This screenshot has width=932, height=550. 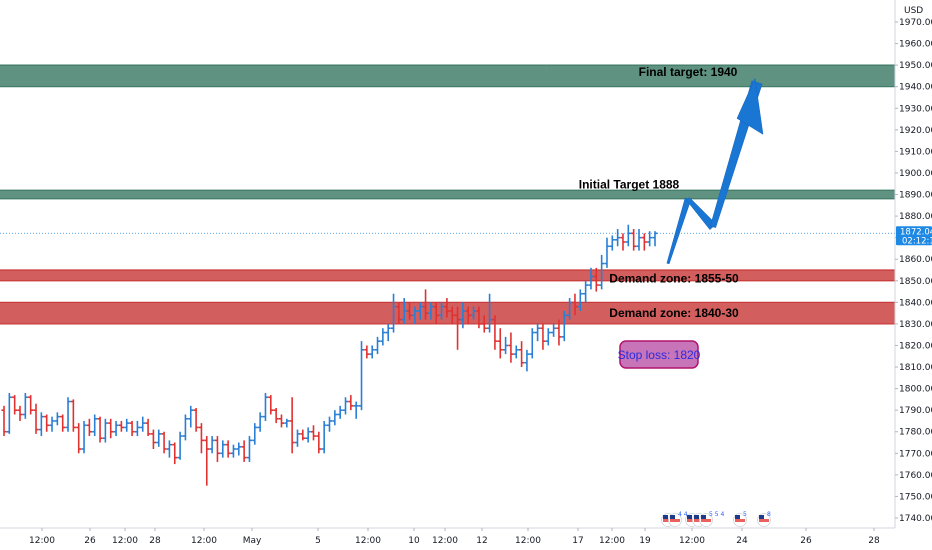 I want to click on x-tick-label: 12:00, so click(x=445, y=541).